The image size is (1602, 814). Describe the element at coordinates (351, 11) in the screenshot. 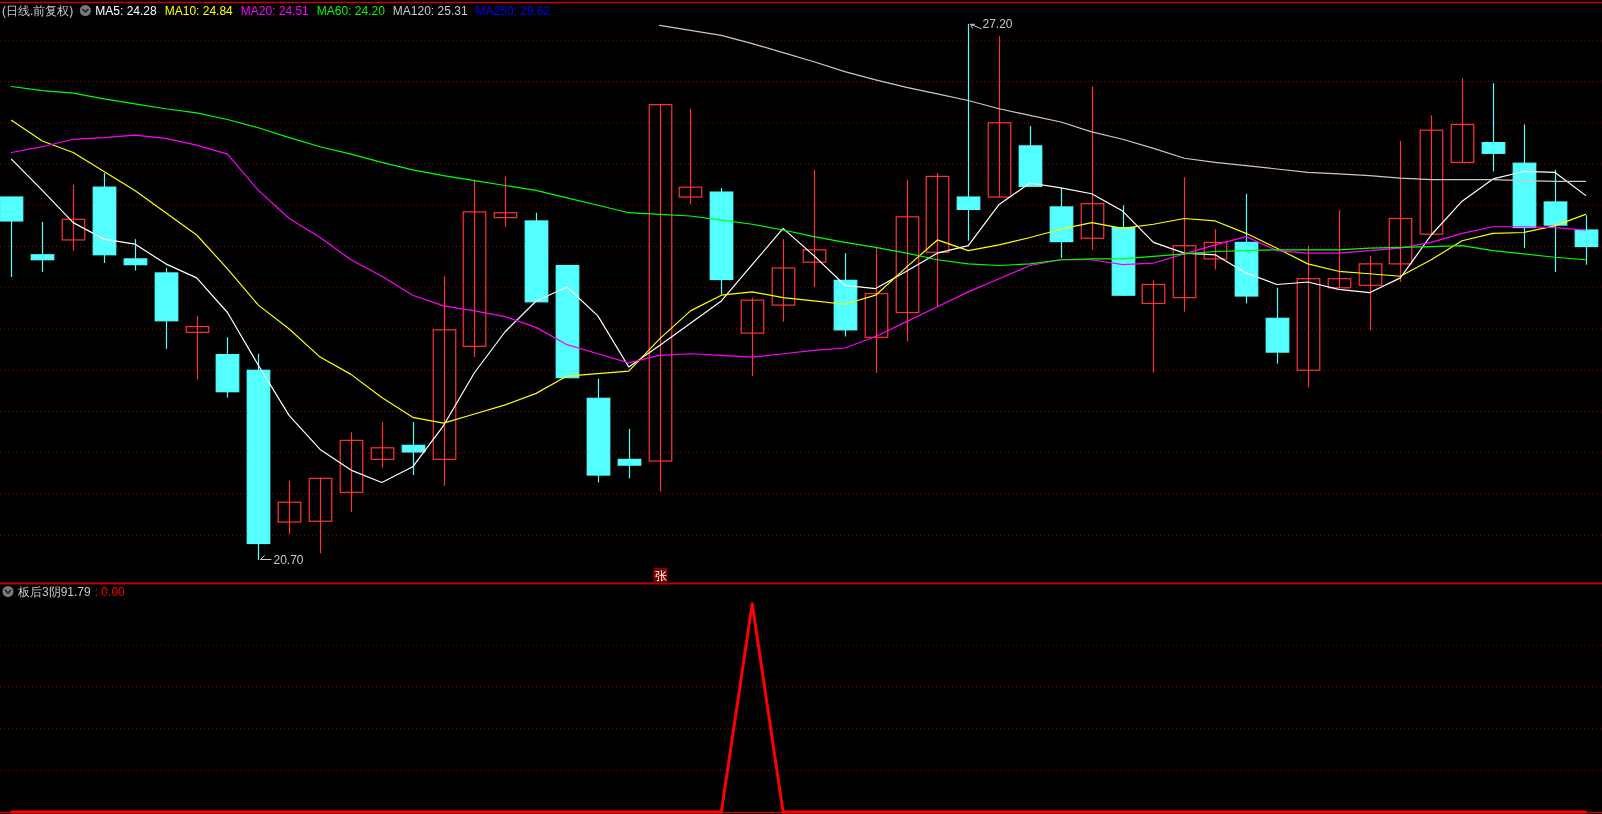

I see `text: MA60: 24.20` at that location.